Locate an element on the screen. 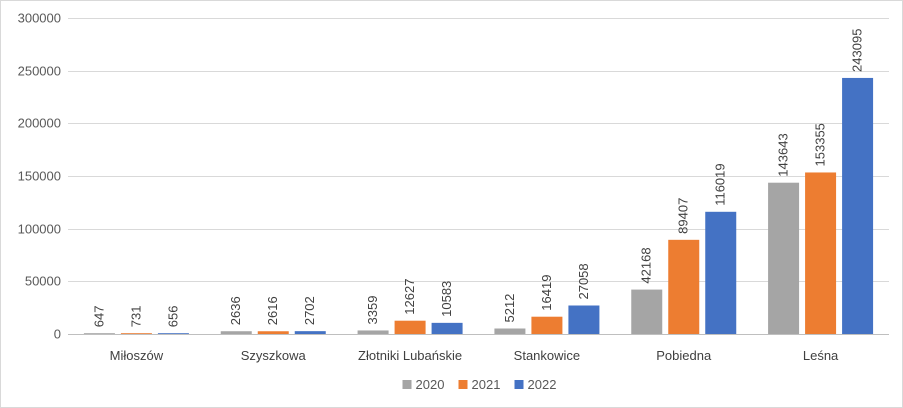 Image resolution: width=903 pixels, height=408 pixels. data-label: 656 is located at coordinates (172, 316).